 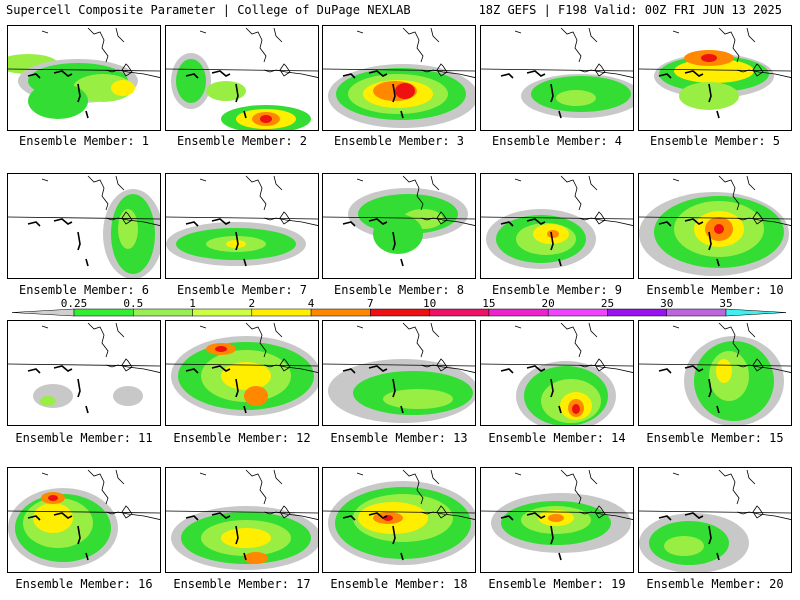 What do you see at coordinates (74, 303) in the screenshot?
I see `colorbar-tick-label: 0.25` at bounding box center [74, 303].